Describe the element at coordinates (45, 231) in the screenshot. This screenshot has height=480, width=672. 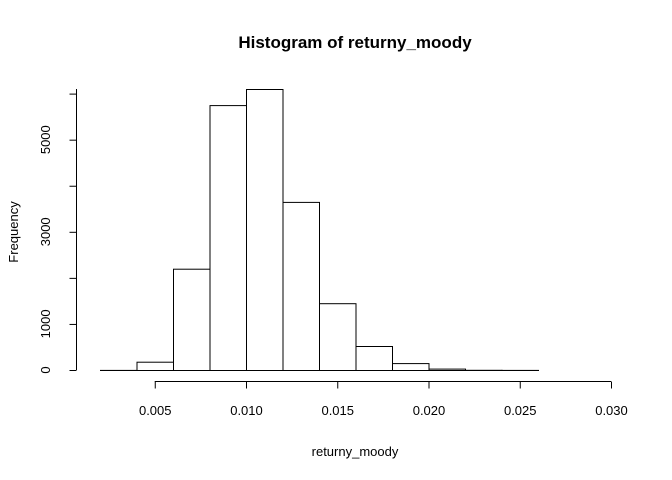
I see `y-tick-label: 3000` at that location.